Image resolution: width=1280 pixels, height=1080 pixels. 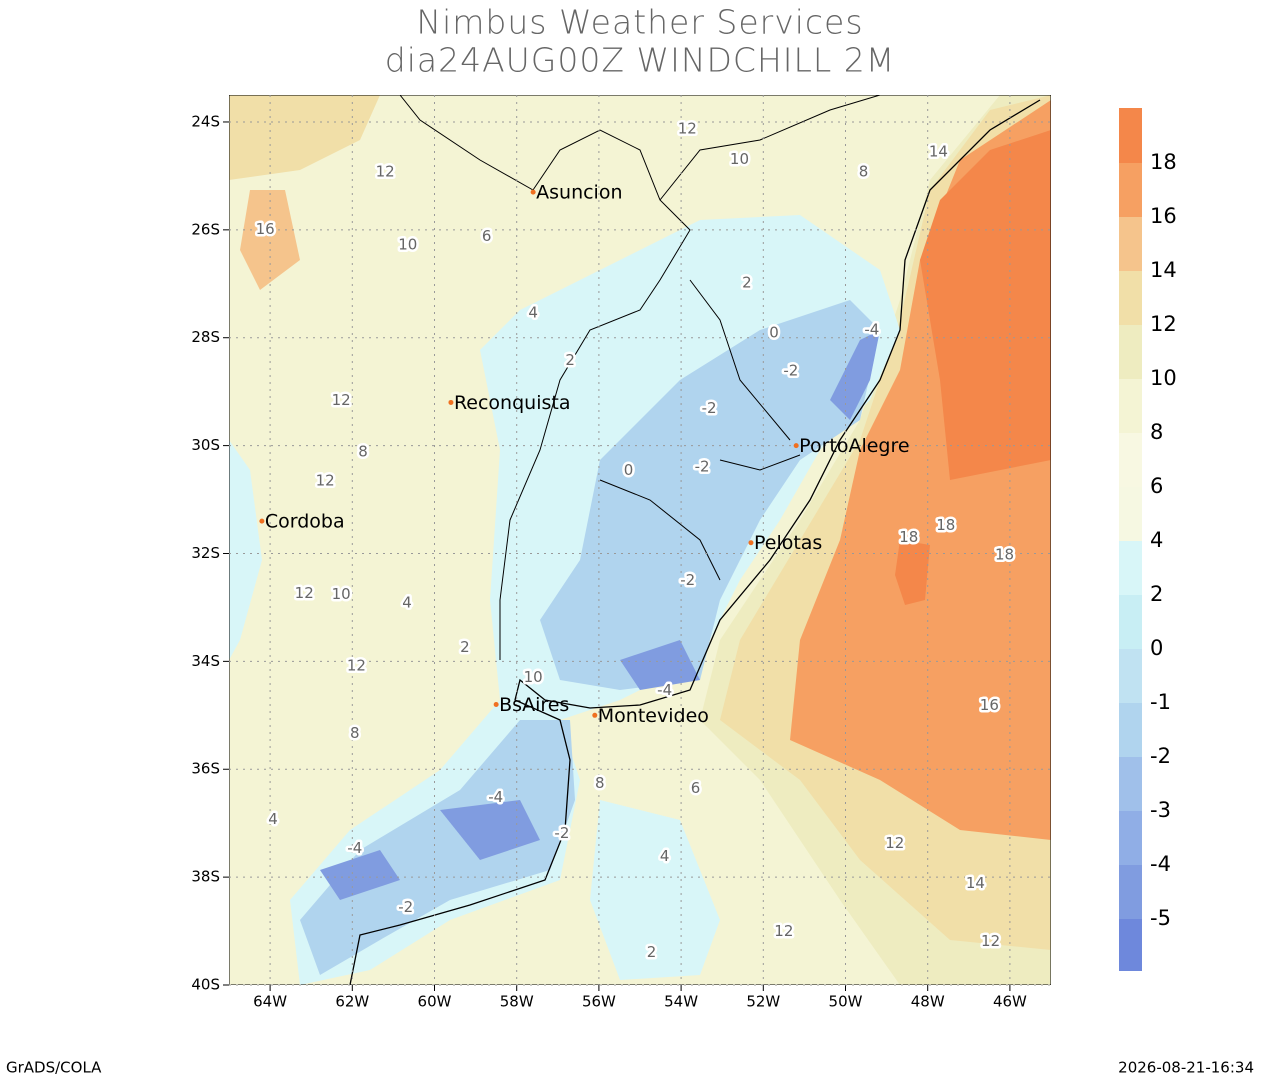 I want to click on city-name: BsAires, so click(x=534, y=705).